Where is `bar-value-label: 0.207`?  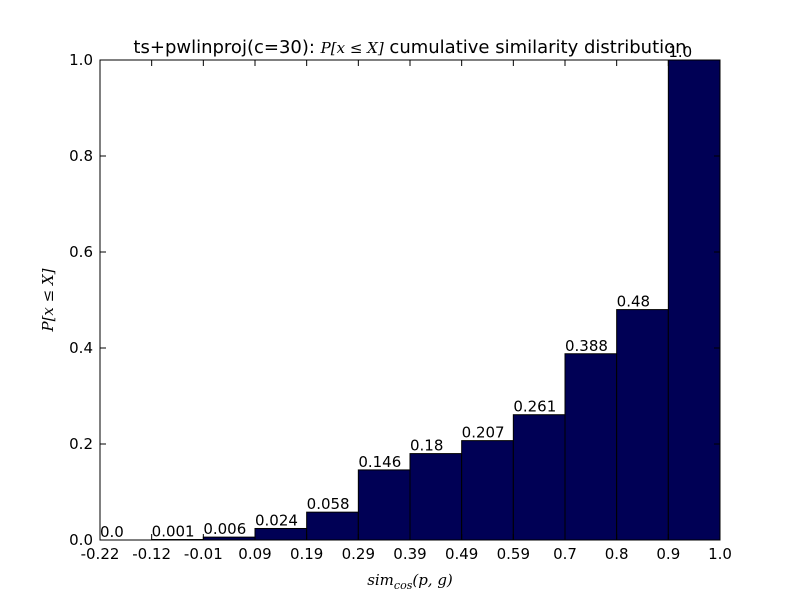
bar-value-label: 0.207 is located at coordinates (483, 433).